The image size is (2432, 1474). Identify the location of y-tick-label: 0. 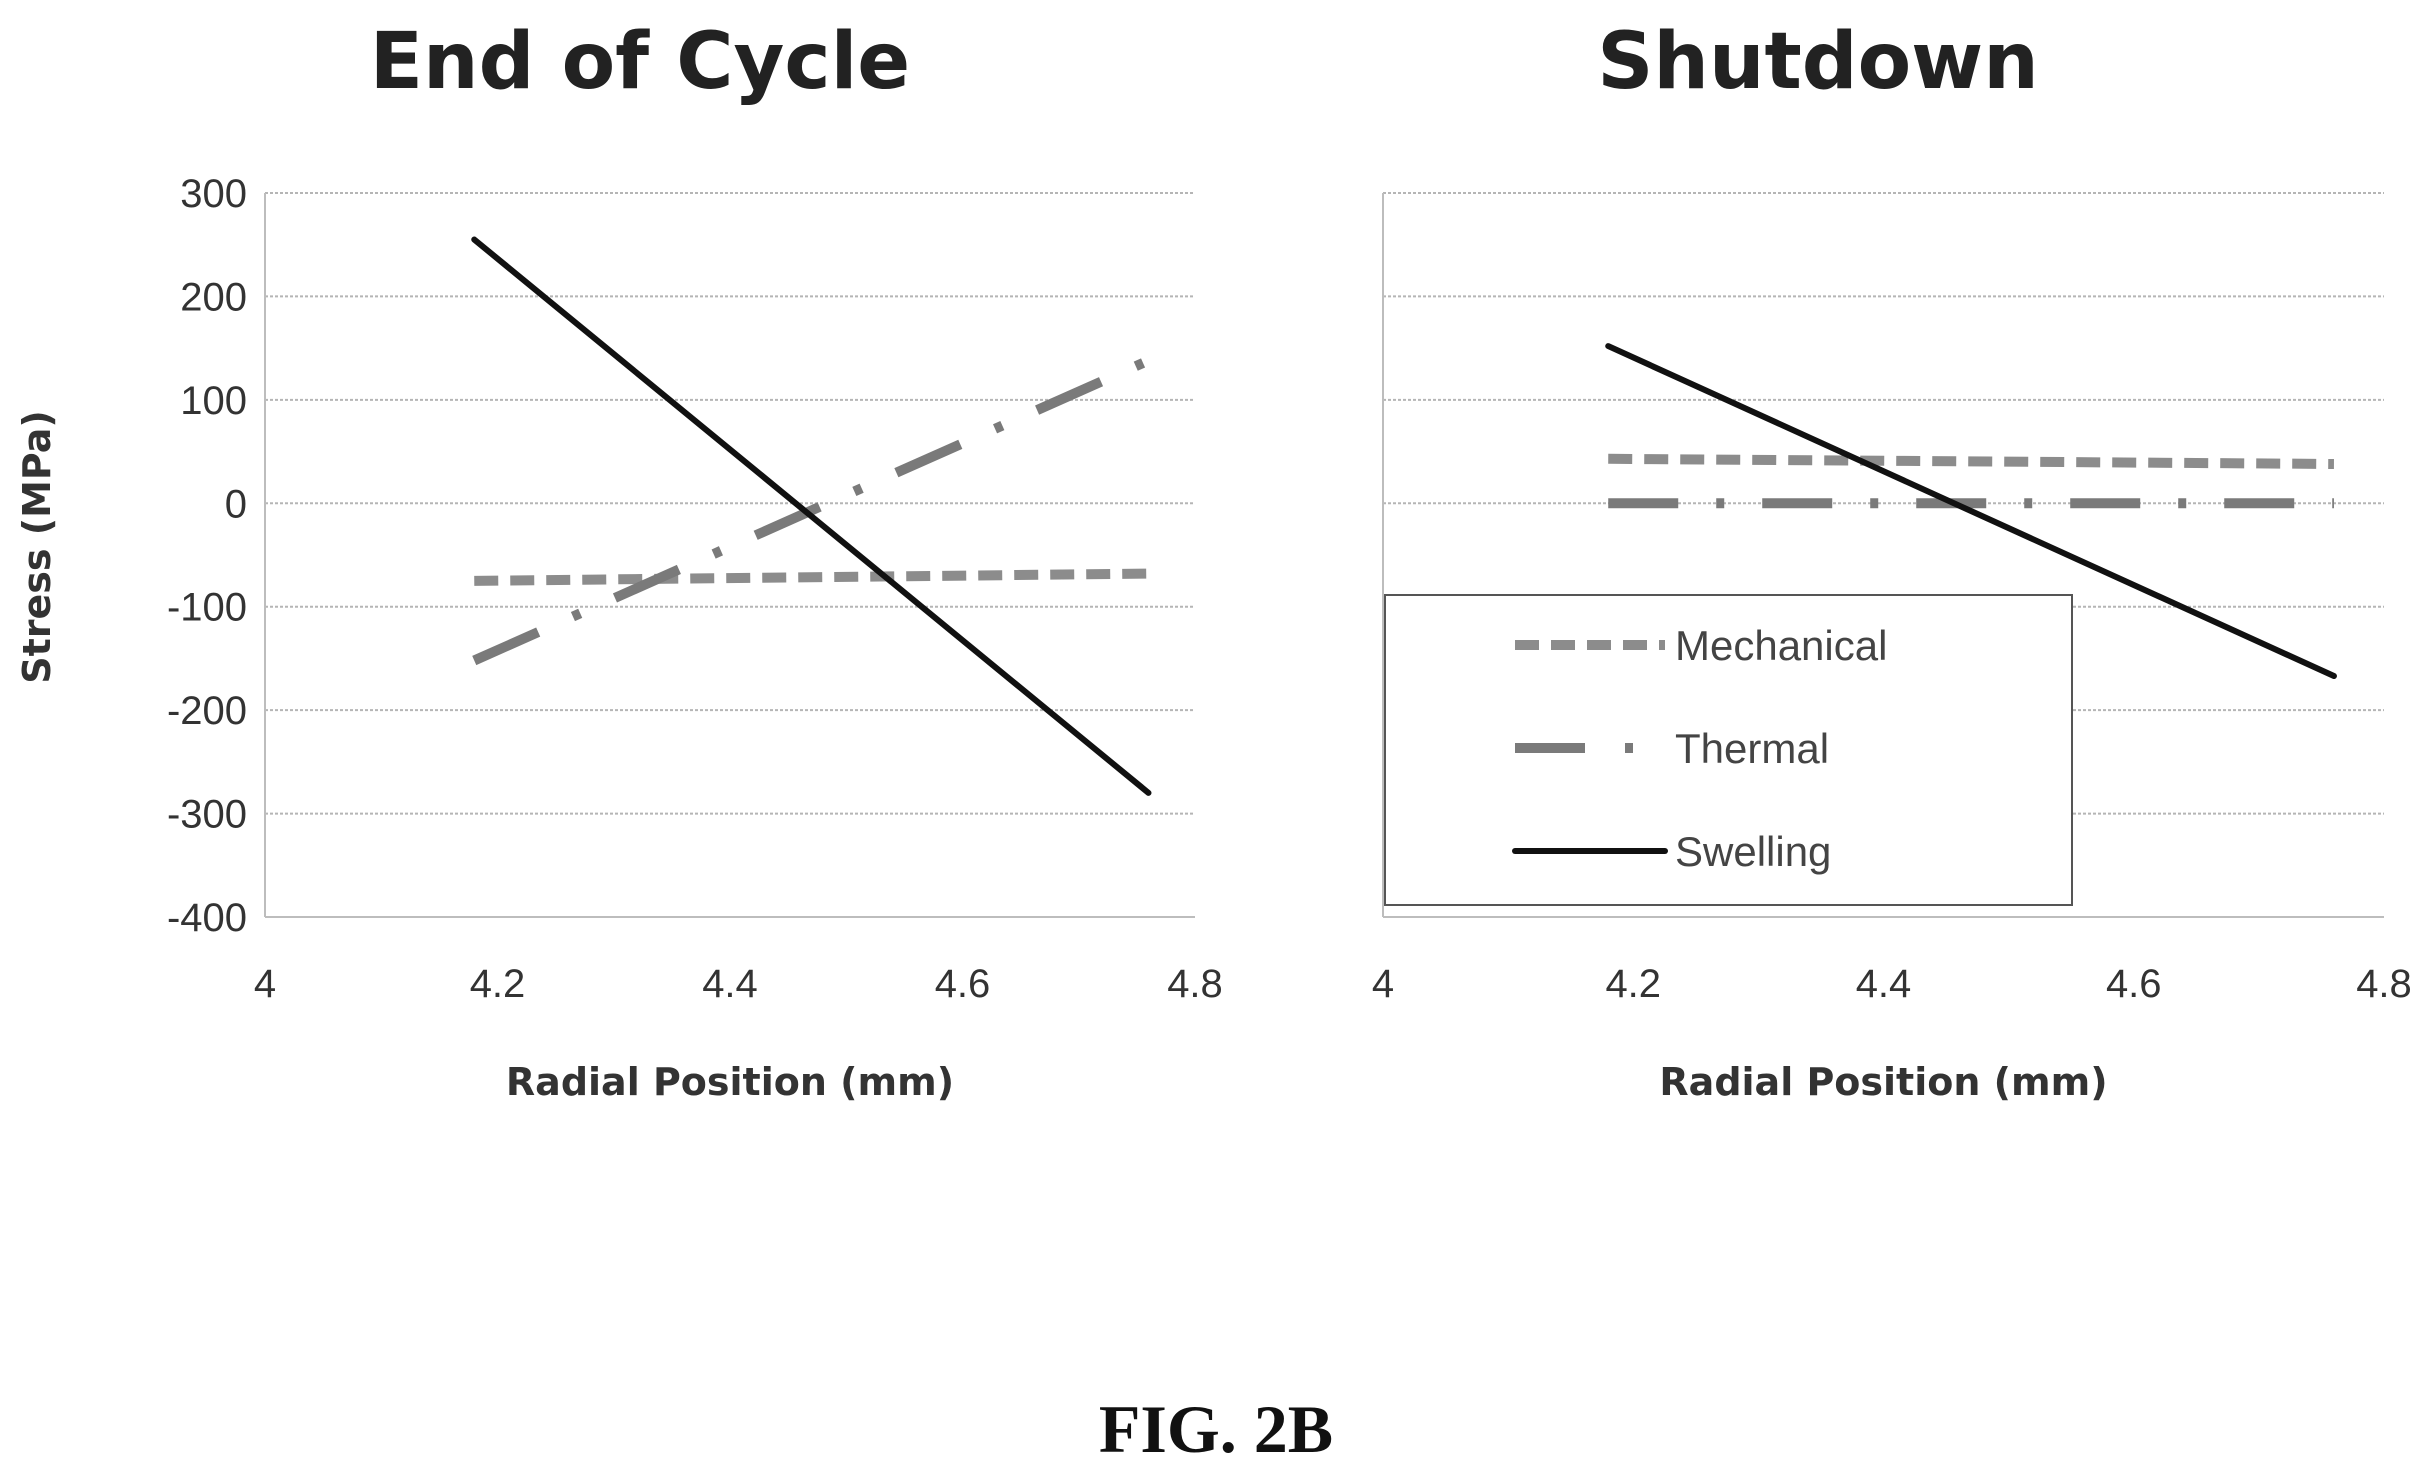
(236, 504).